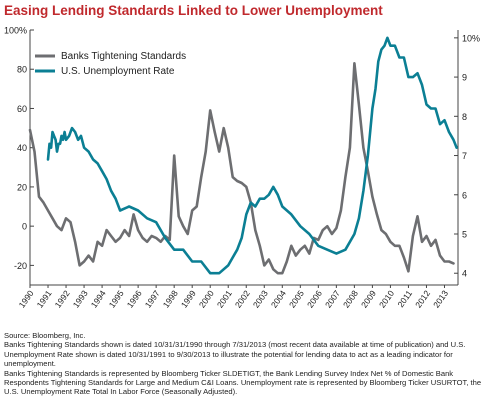 The height and width of the screenshot is (404, 488). What do you see at coordinates (386, 298) in the screenshot?
I see `x-tick-label: 2010` at bounding box center [386, 298].